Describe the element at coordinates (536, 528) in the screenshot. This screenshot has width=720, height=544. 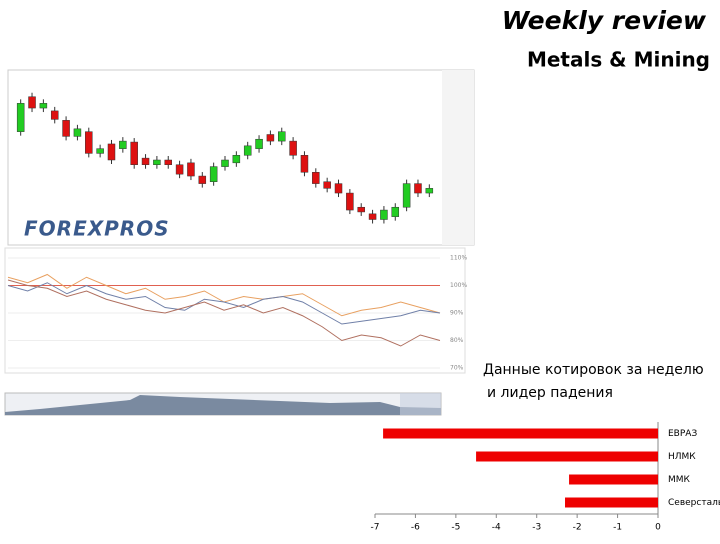
I see `x-tick-label: -3` at that location.